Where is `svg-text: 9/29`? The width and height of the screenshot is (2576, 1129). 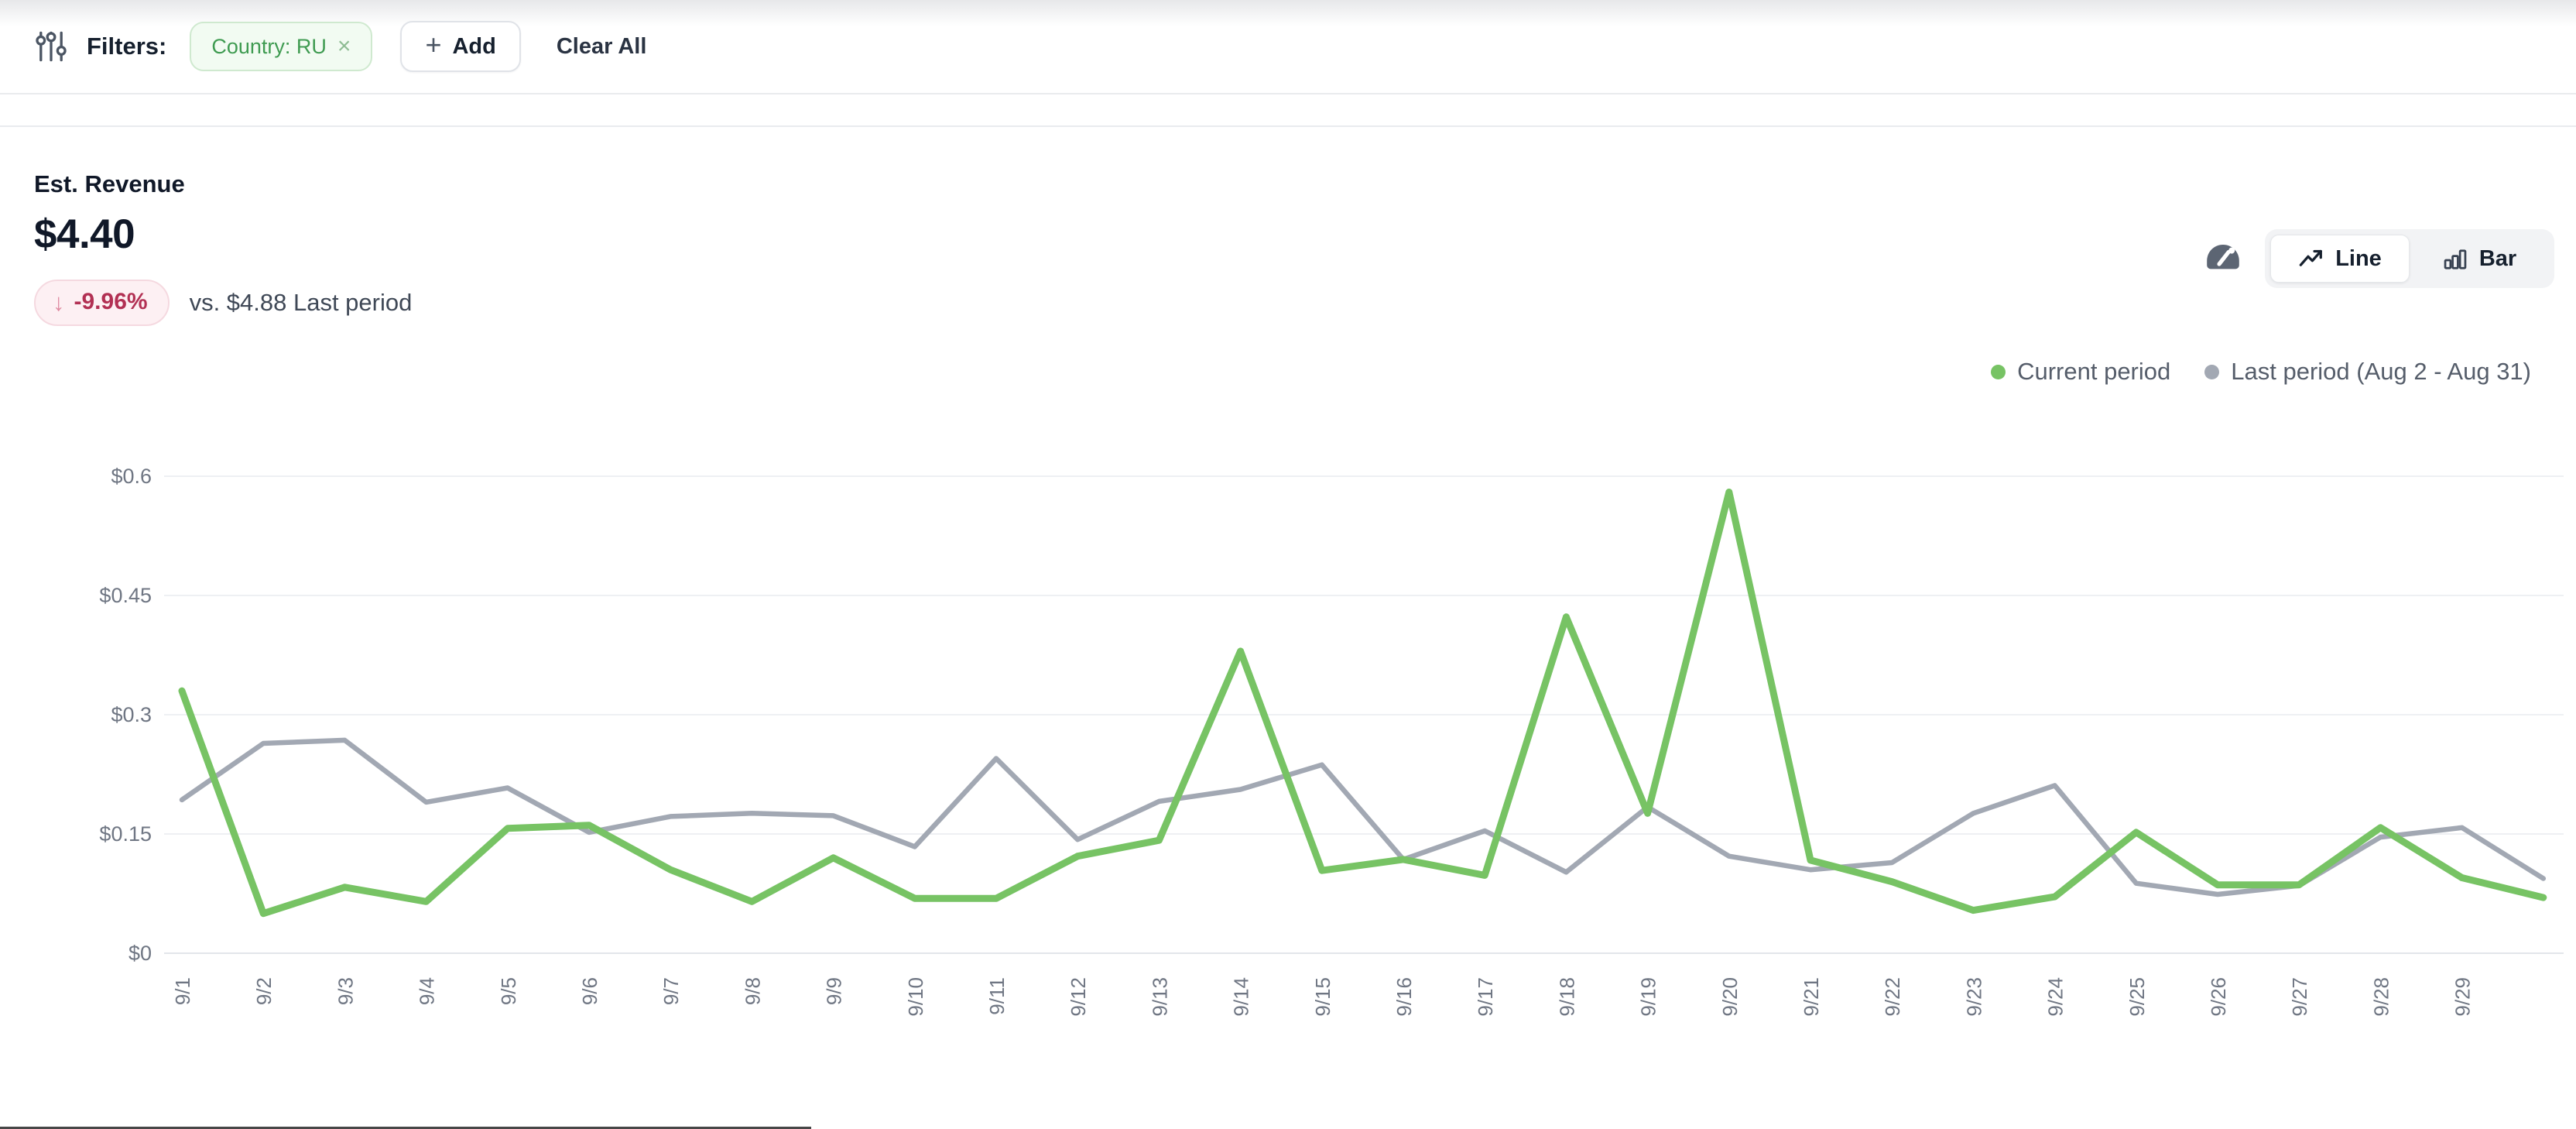
svg-text: 9/29 is located at coordinates (2463, 997).